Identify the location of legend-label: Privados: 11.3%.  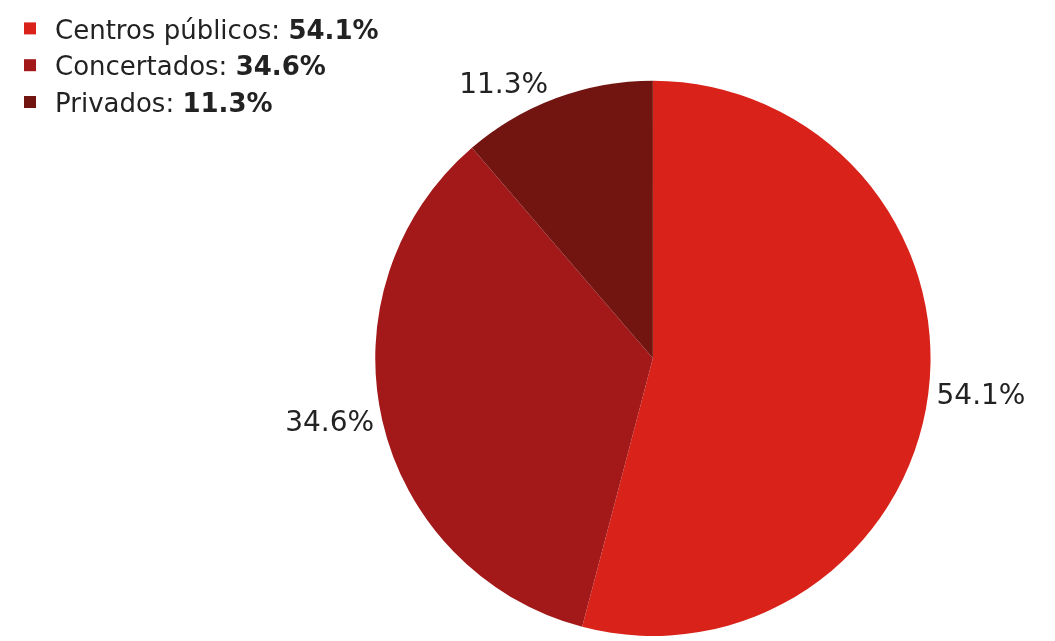
(164, 103).